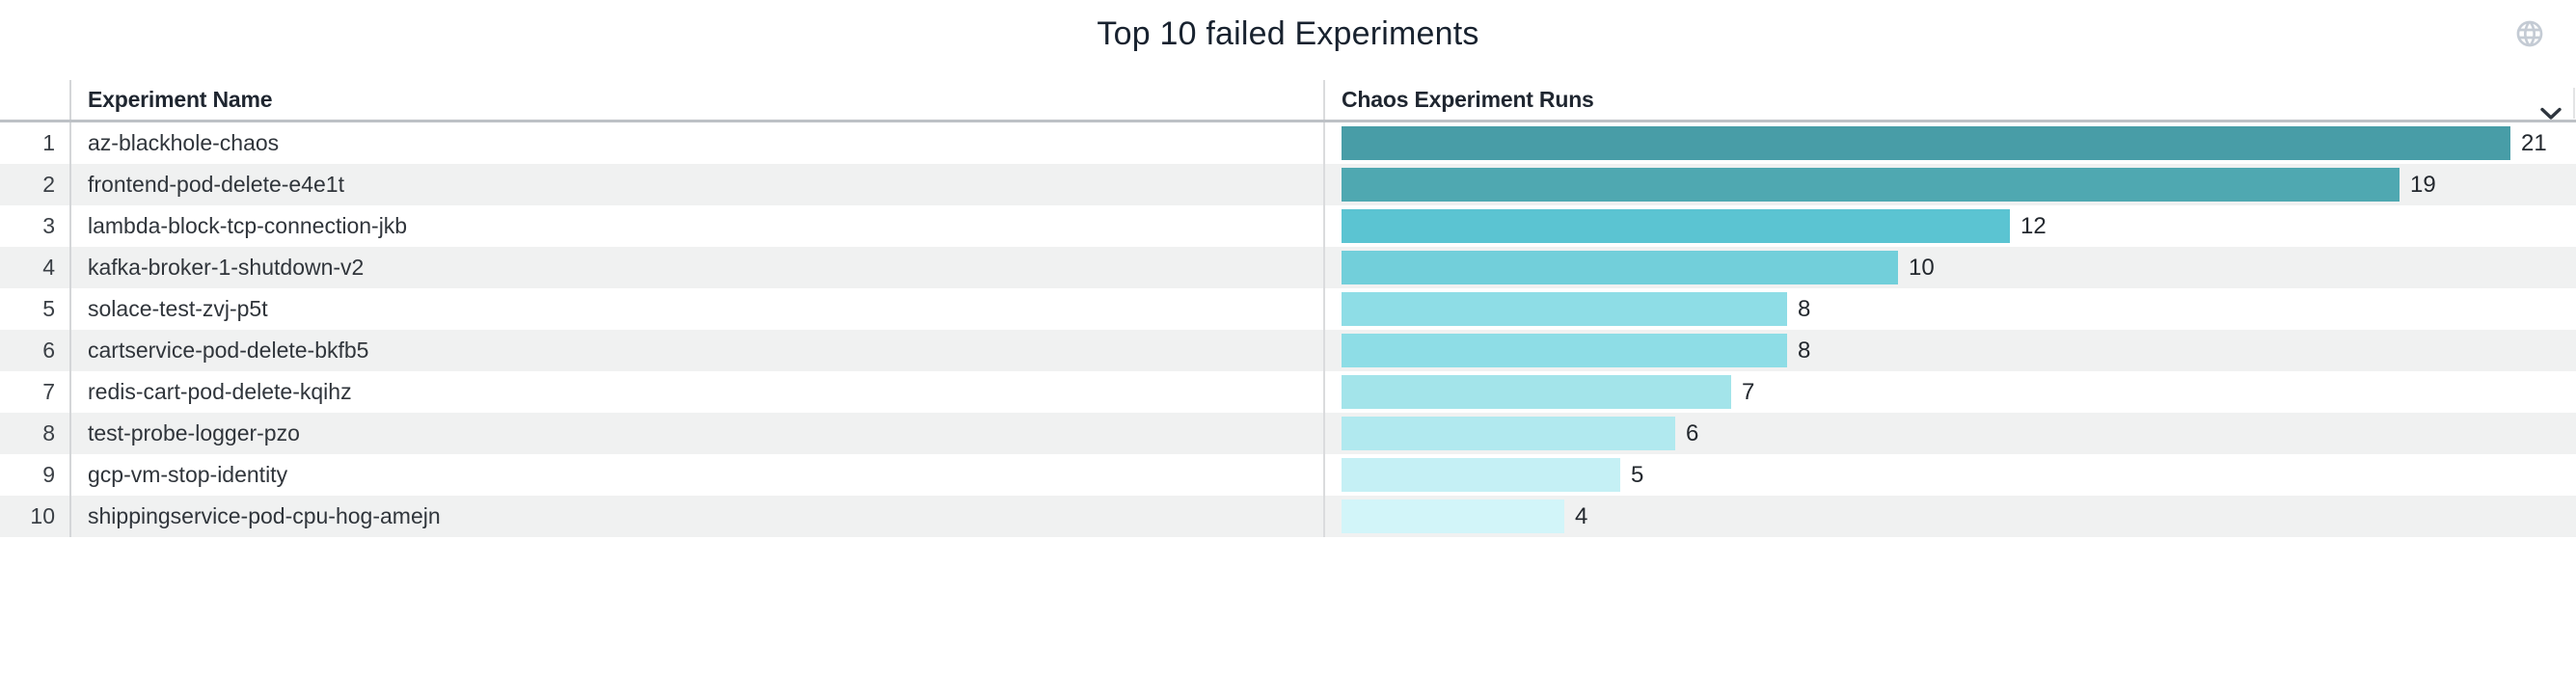  I want to click on chaos-runs-column-header: Chaos Experiment Runs, so click(1949, 100).